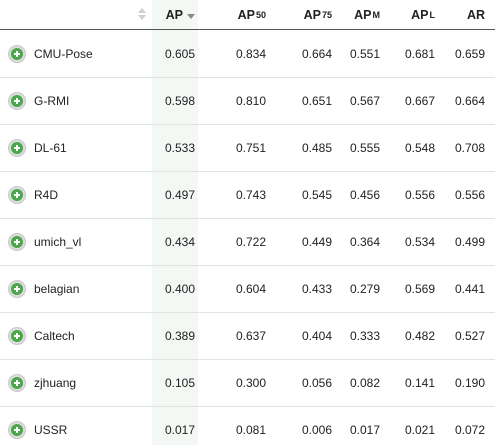 This screenshot has height=445, width=495. I want to click on cell-apl: 0.021, so click(419, 430).